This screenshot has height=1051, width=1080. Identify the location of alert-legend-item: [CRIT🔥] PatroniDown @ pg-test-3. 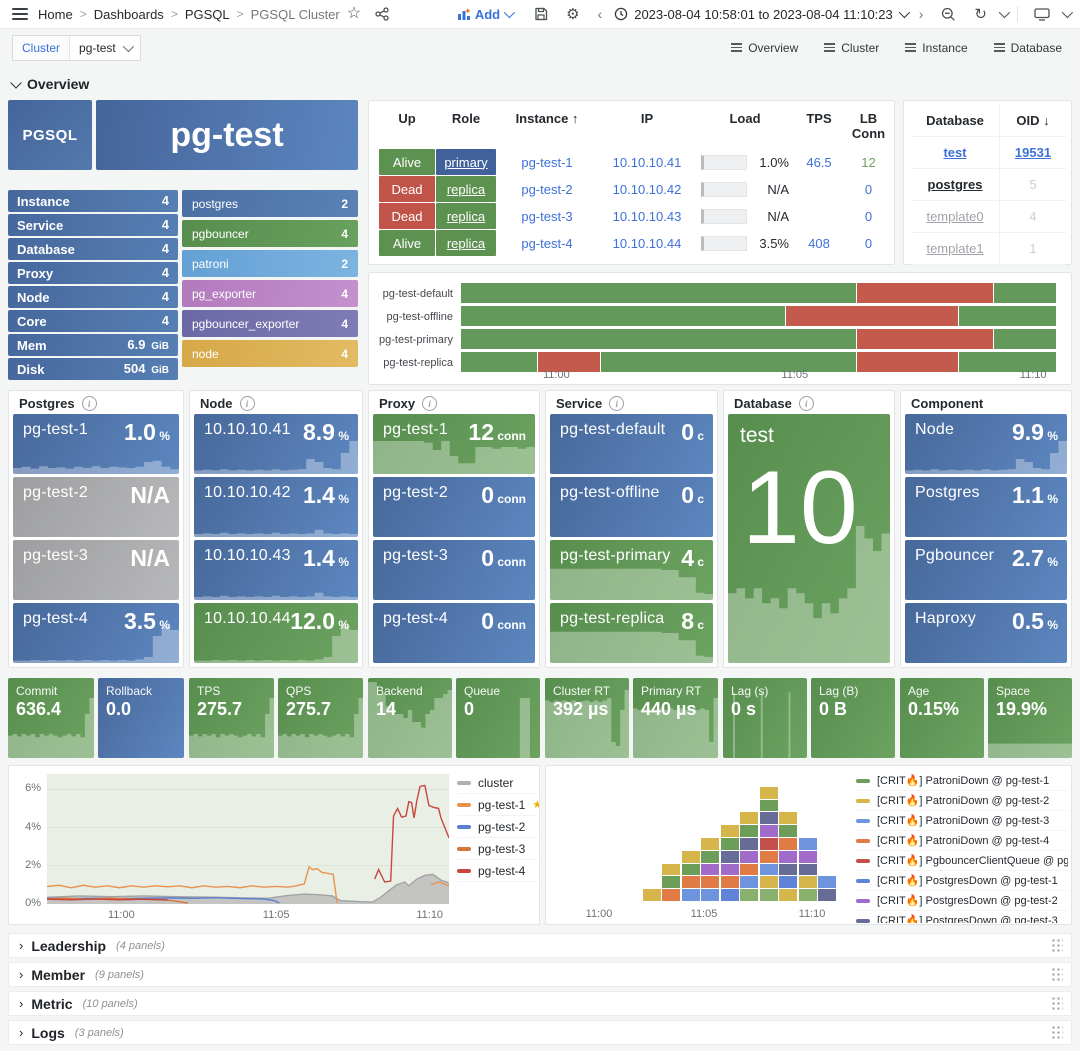
(962, 821).